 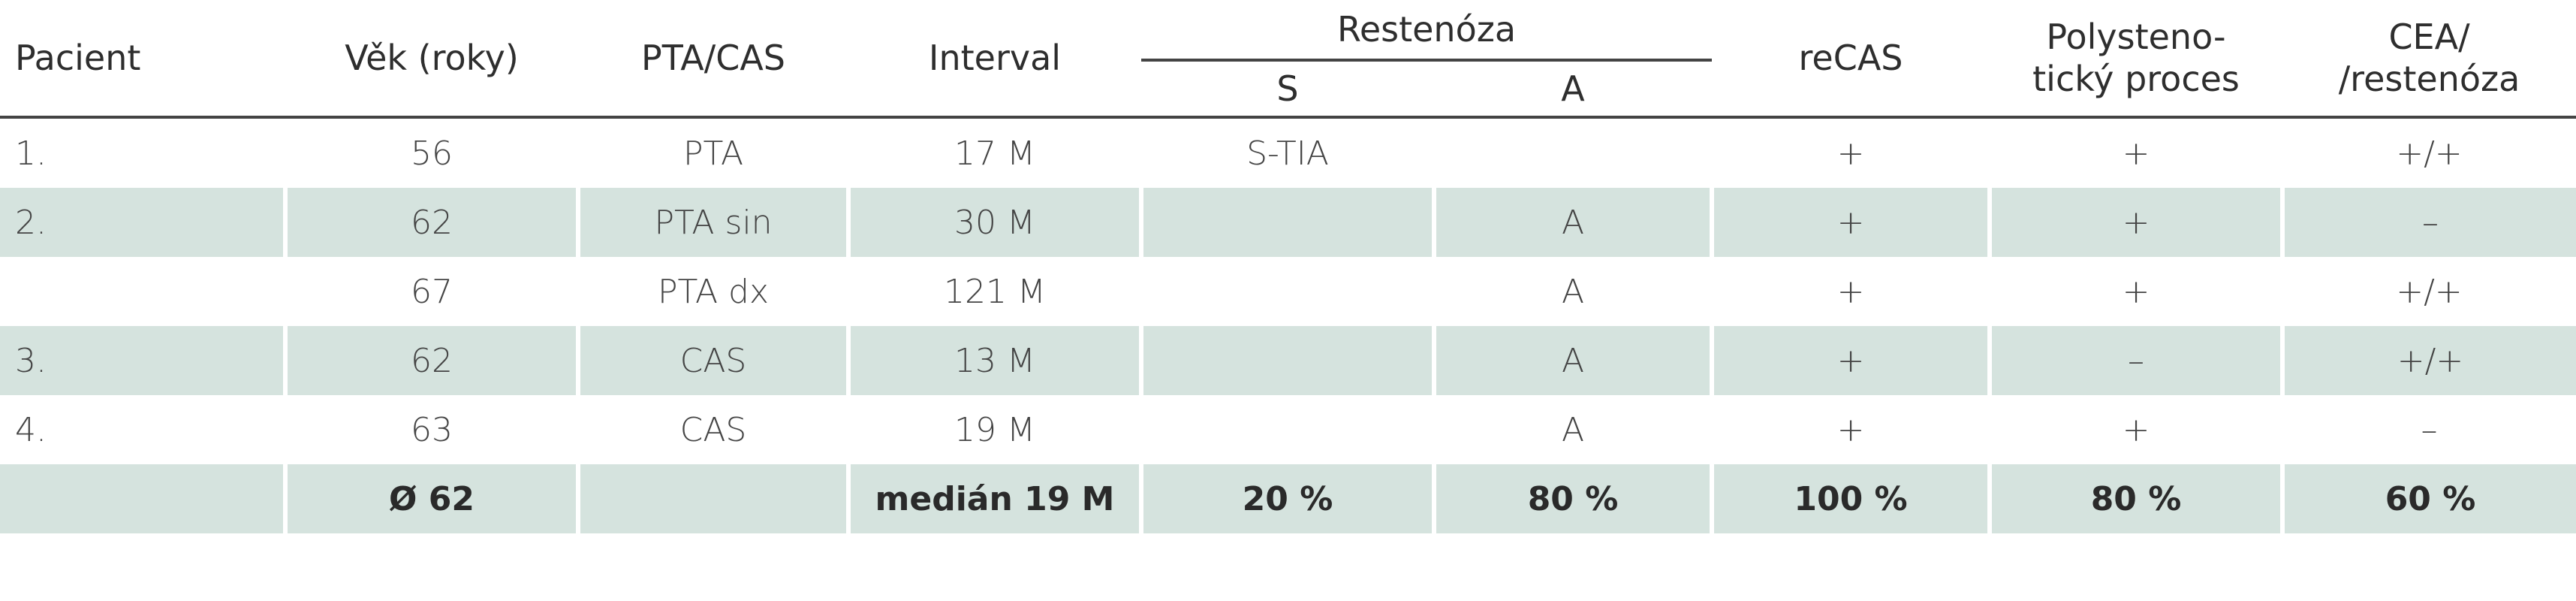 I want to click on summary-recas: 100 %, so click(x=1850, y=498).